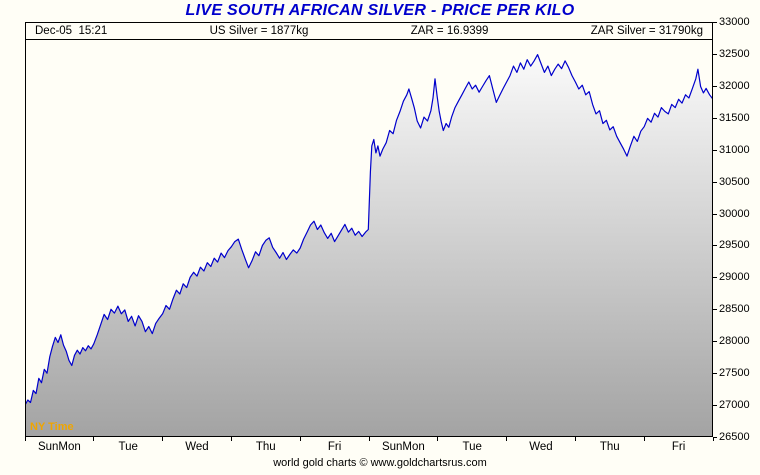 This screenshot has width=760, height=475. What do you see at coordinates (734, 309) in the screenshot?
I see `y-axis-tick-label: 28500` at bounding box center [734, 309].